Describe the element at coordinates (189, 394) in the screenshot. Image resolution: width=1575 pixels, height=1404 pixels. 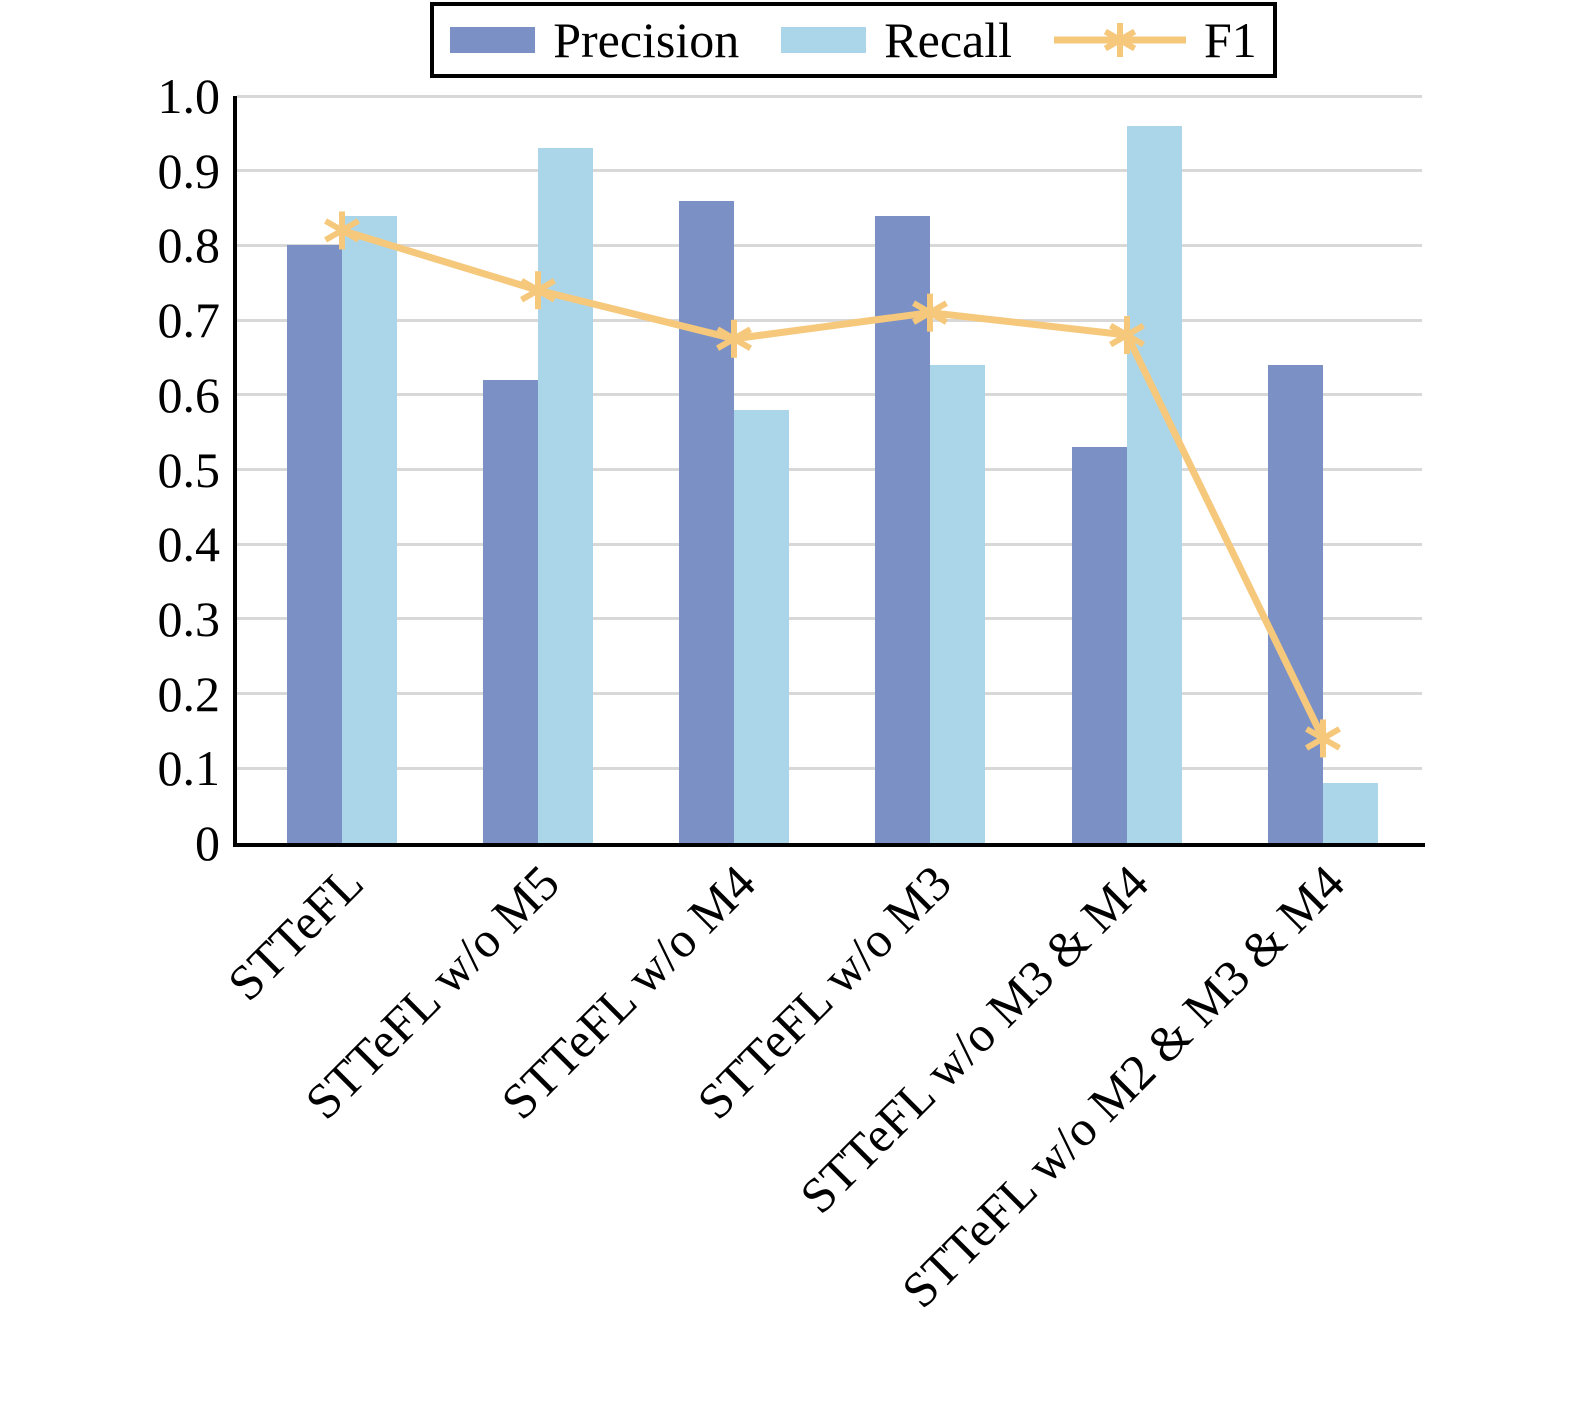
I see `y-tick-label-0.6: 0.6` at that location.